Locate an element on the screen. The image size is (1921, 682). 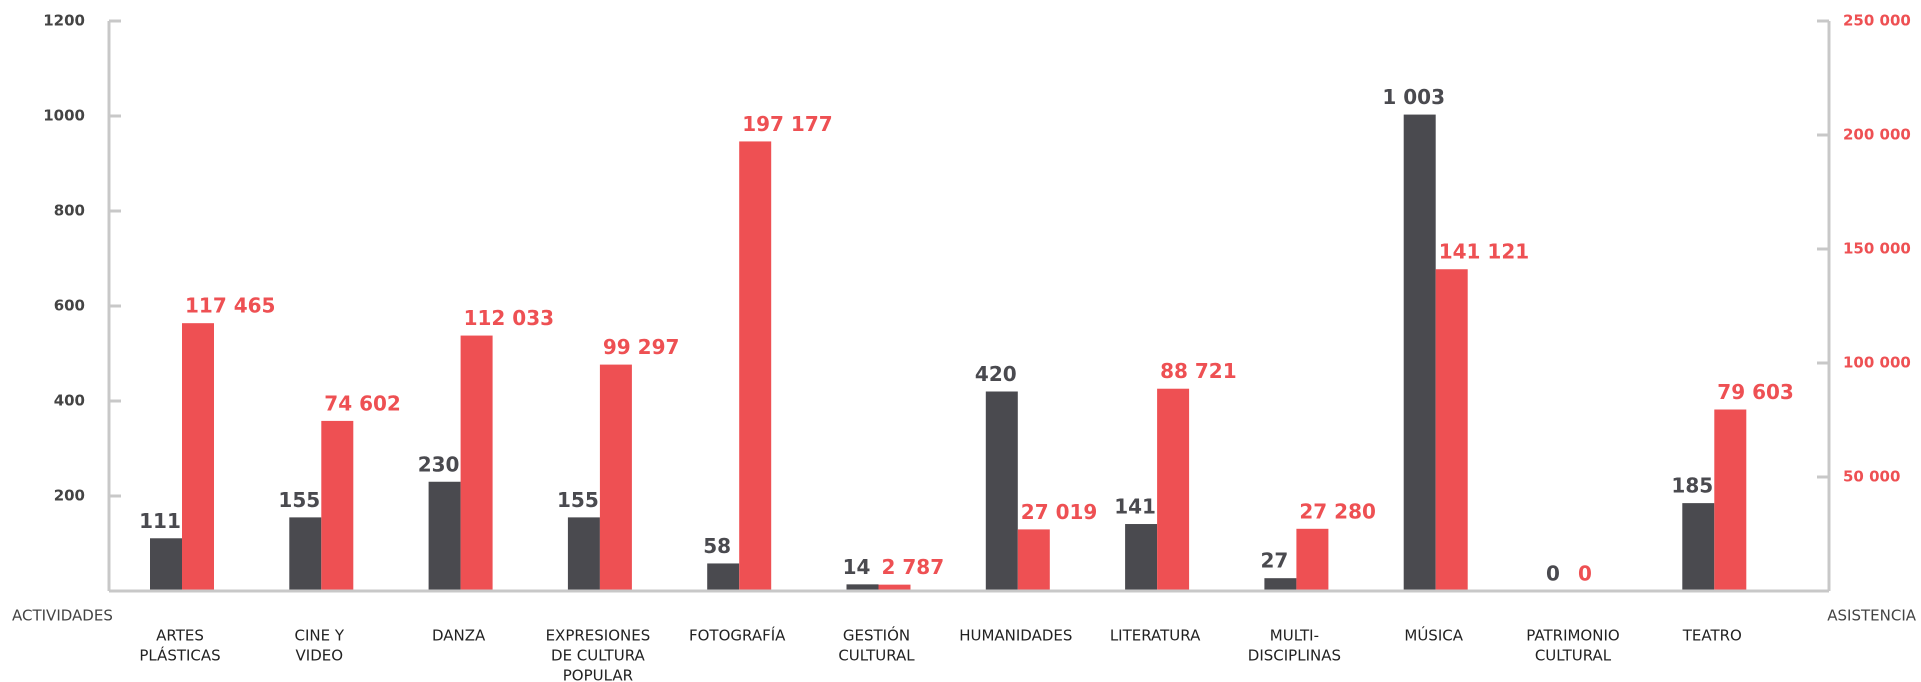
value-label: 111 is located at coordinates (160, 521).